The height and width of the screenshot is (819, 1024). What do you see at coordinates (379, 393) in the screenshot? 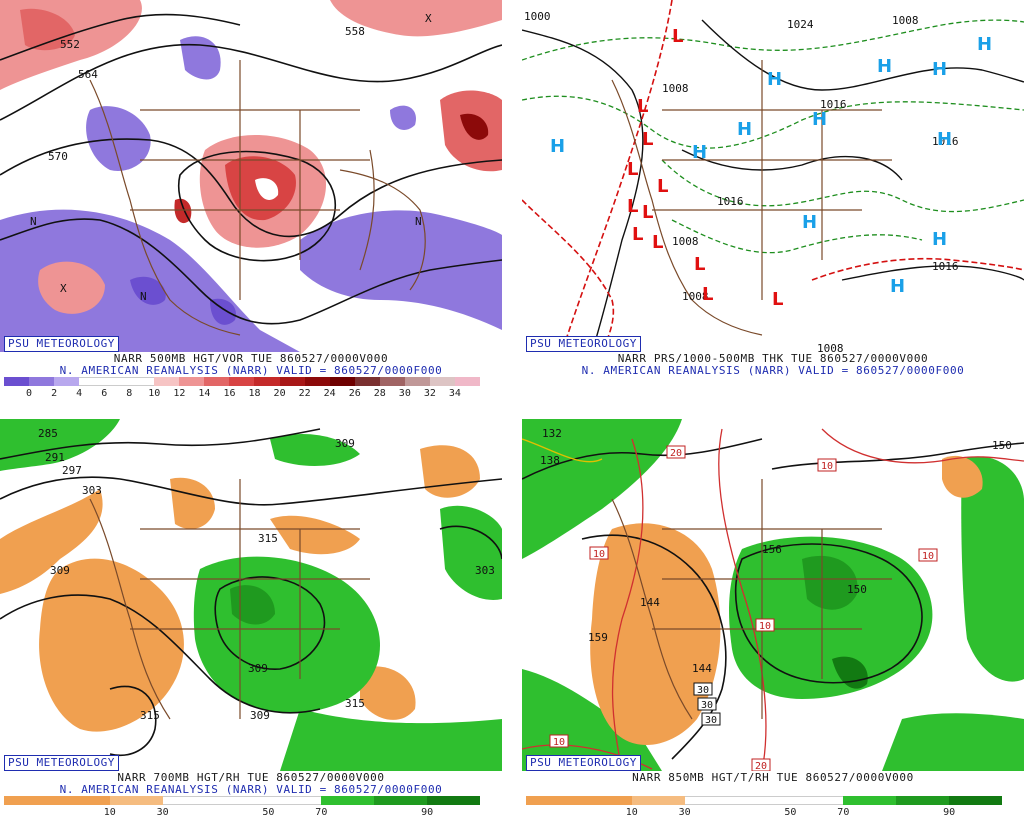
I see `colorbar-tick-label: 28` at bounding box center [379, 393].